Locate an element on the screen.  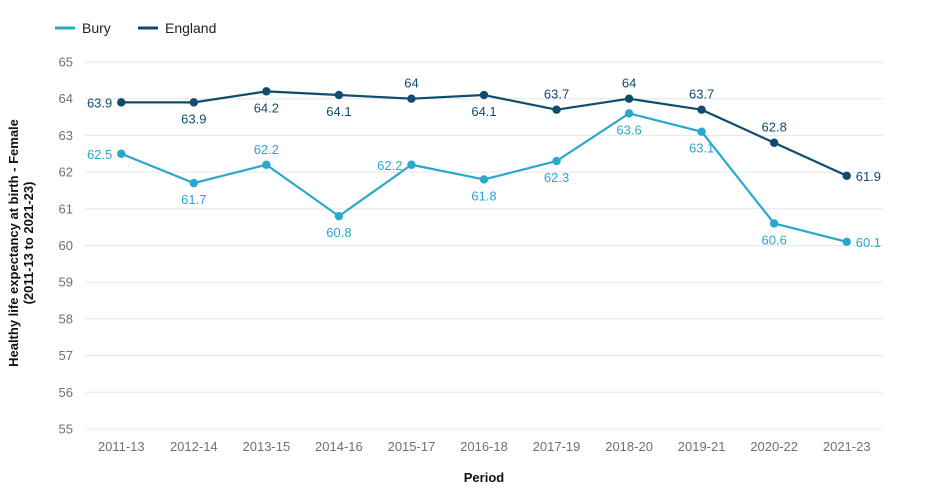
data-label: 62.8 is located at coordinates (774, 127).